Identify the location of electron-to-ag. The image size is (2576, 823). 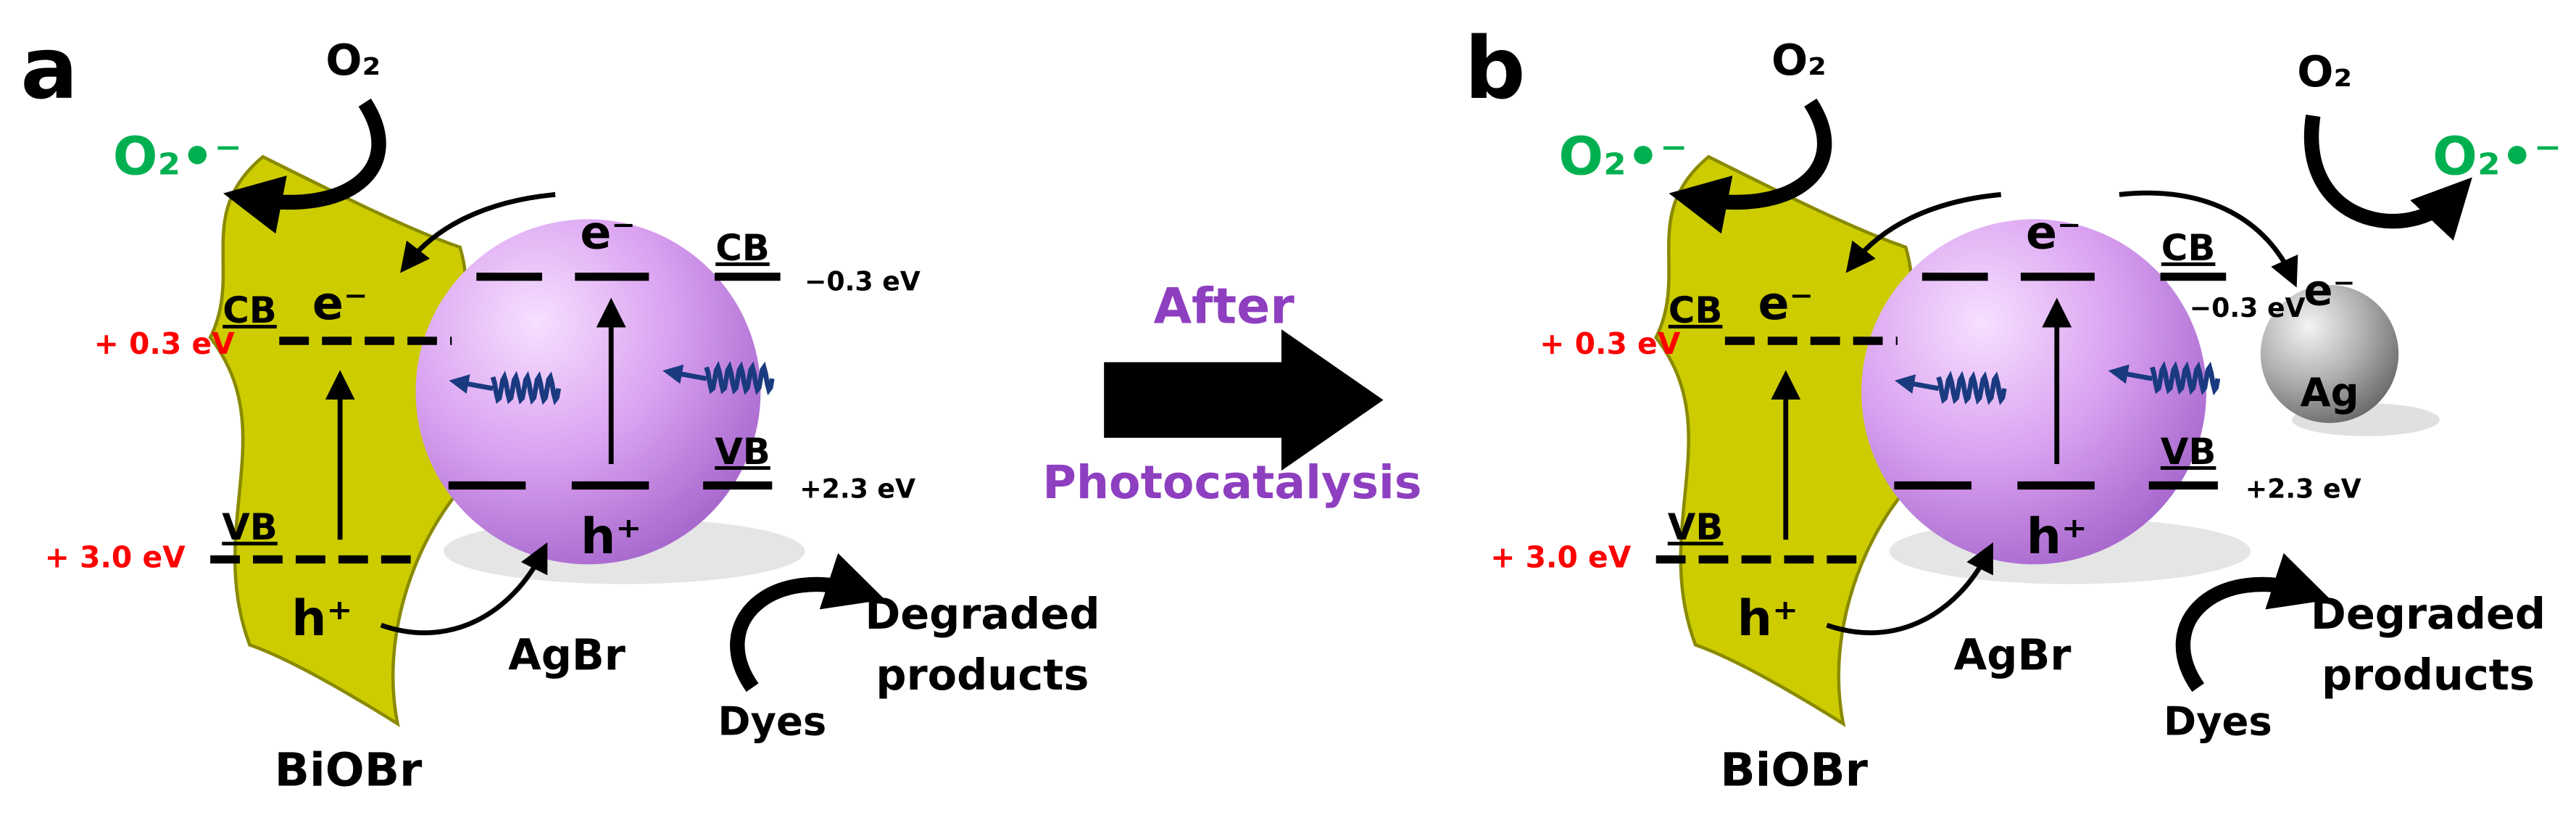
(2208, 239).